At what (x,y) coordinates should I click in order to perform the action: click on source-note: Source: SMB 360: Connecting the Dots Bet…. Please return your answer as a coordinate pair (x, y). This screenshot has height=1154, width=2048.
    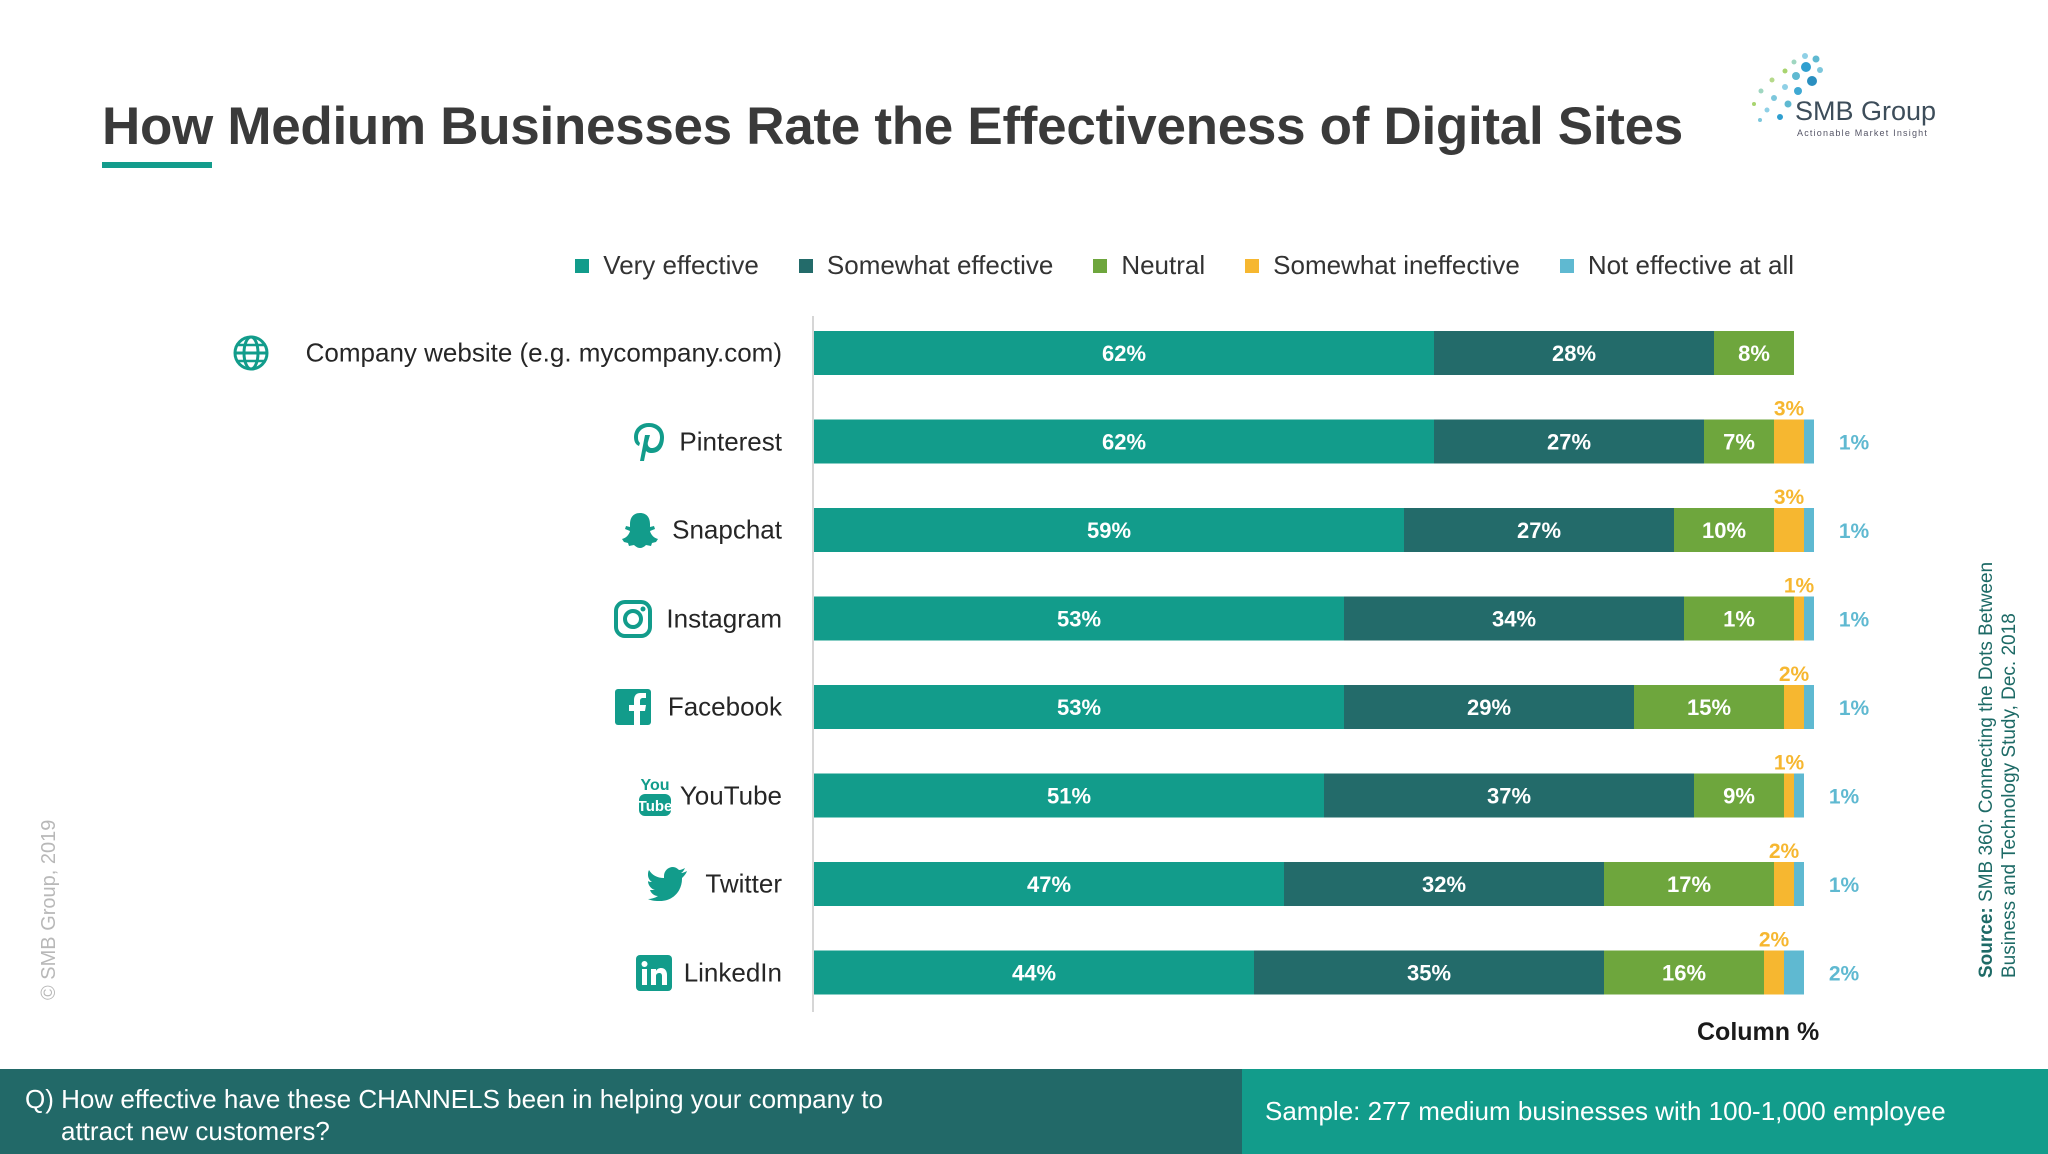
    Looking at the image, I should click on (1998, 770).